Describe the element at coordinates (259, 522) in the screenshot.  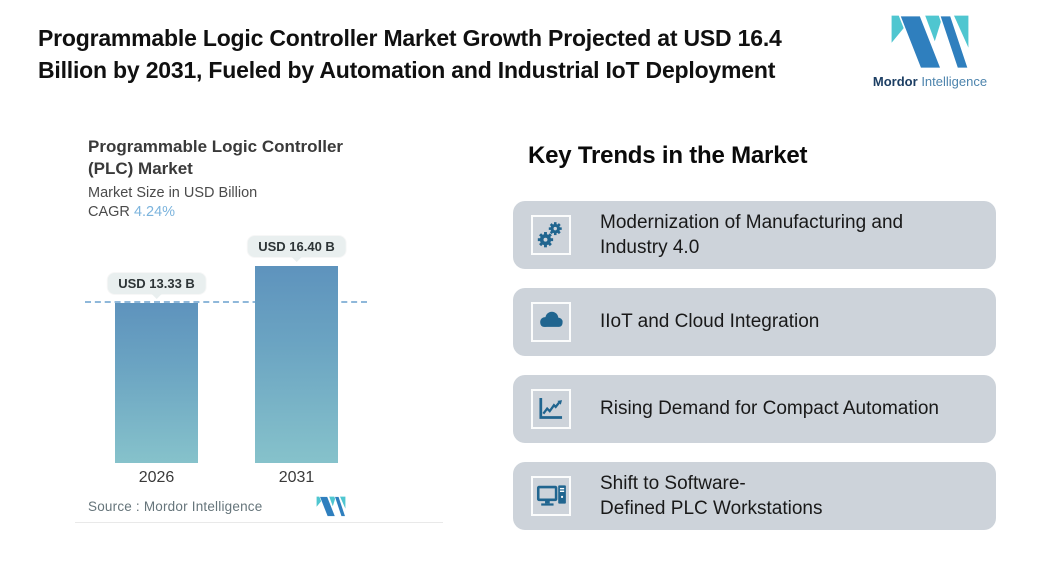
I see `divider` at that location.